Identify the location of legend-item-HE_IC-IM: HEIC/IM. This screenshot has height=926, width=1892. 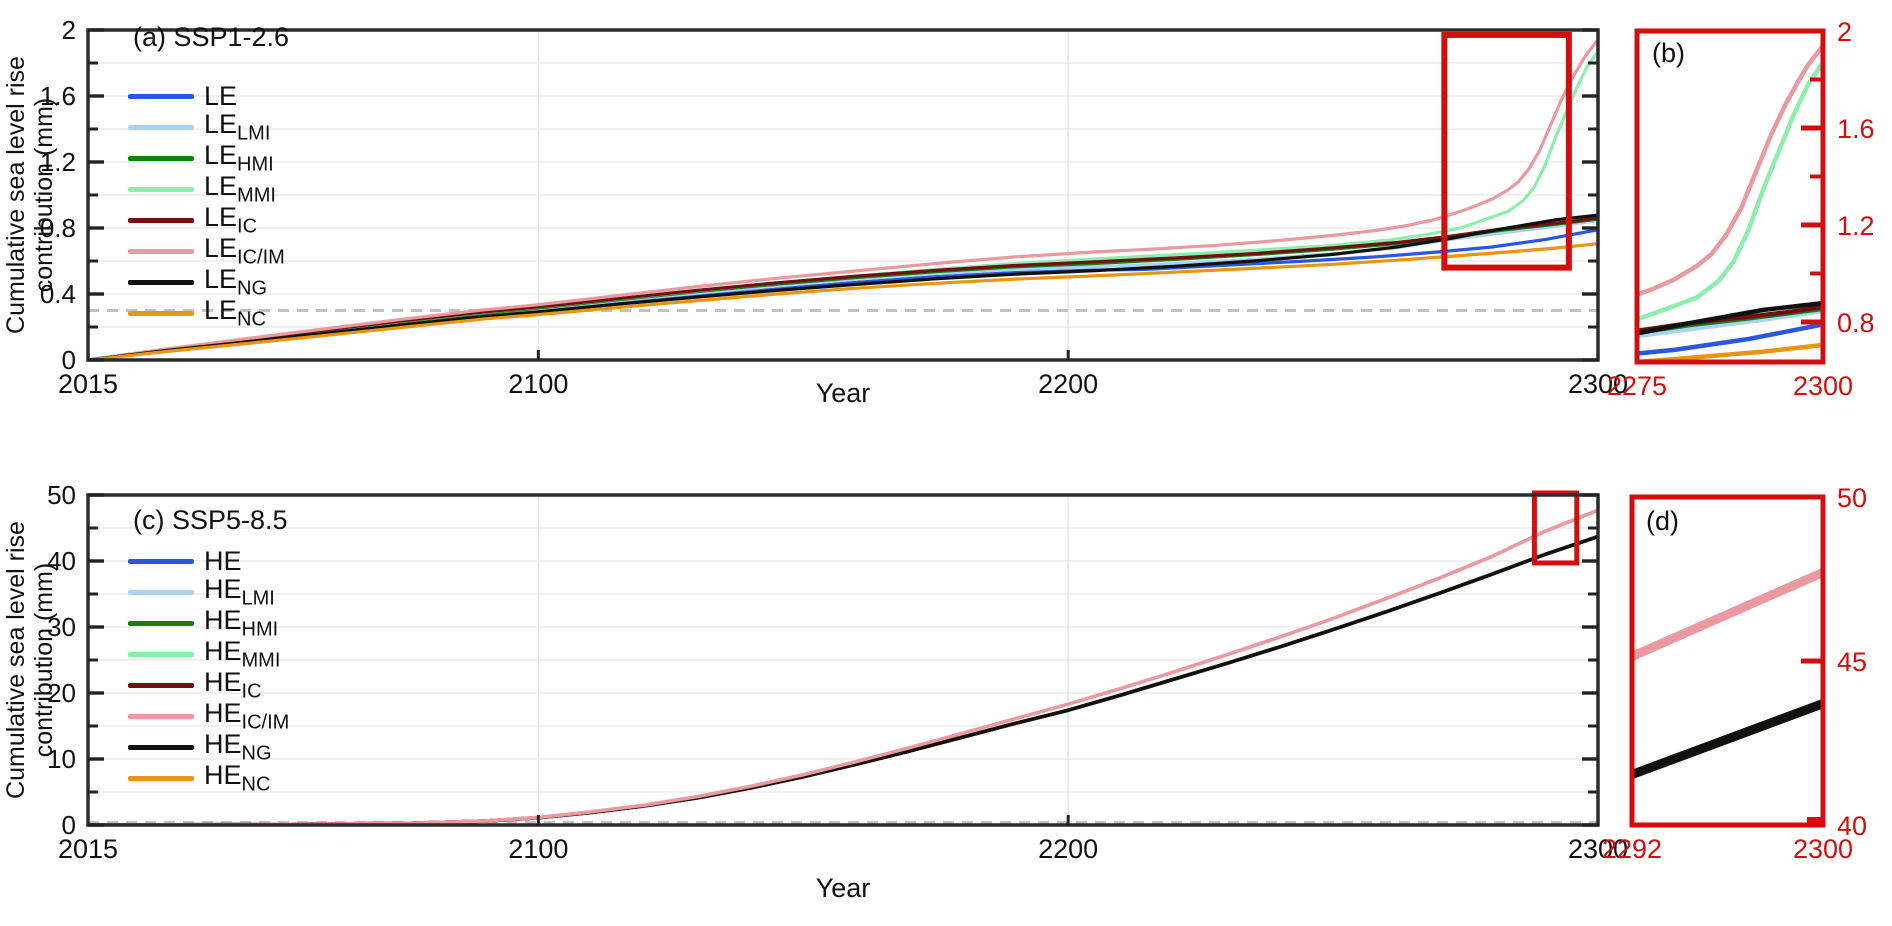
(209, 716).